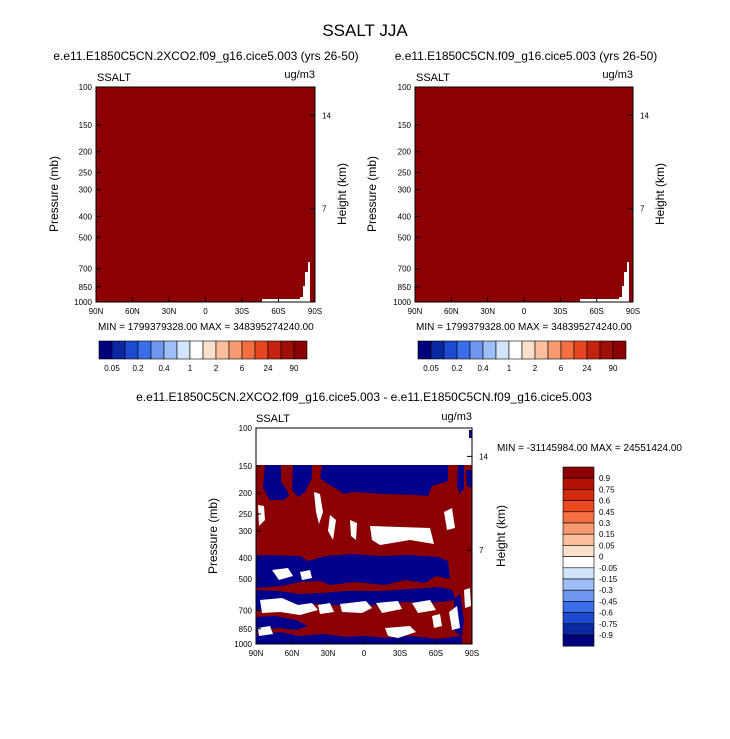 The image size is (730, 739). I want to click on panel-3-field, so click(364, 536).